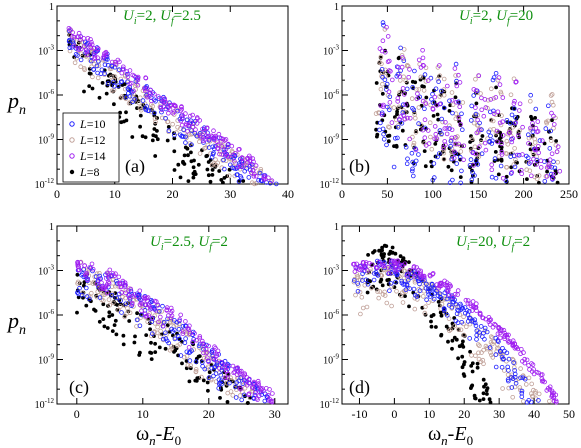 Image resolution: width=581 pixels, height=448 pixels. What do you see at coordinates (89, 172) in the screenshot?
I see `legend-label: L=8` at bounding box center [89, 172].